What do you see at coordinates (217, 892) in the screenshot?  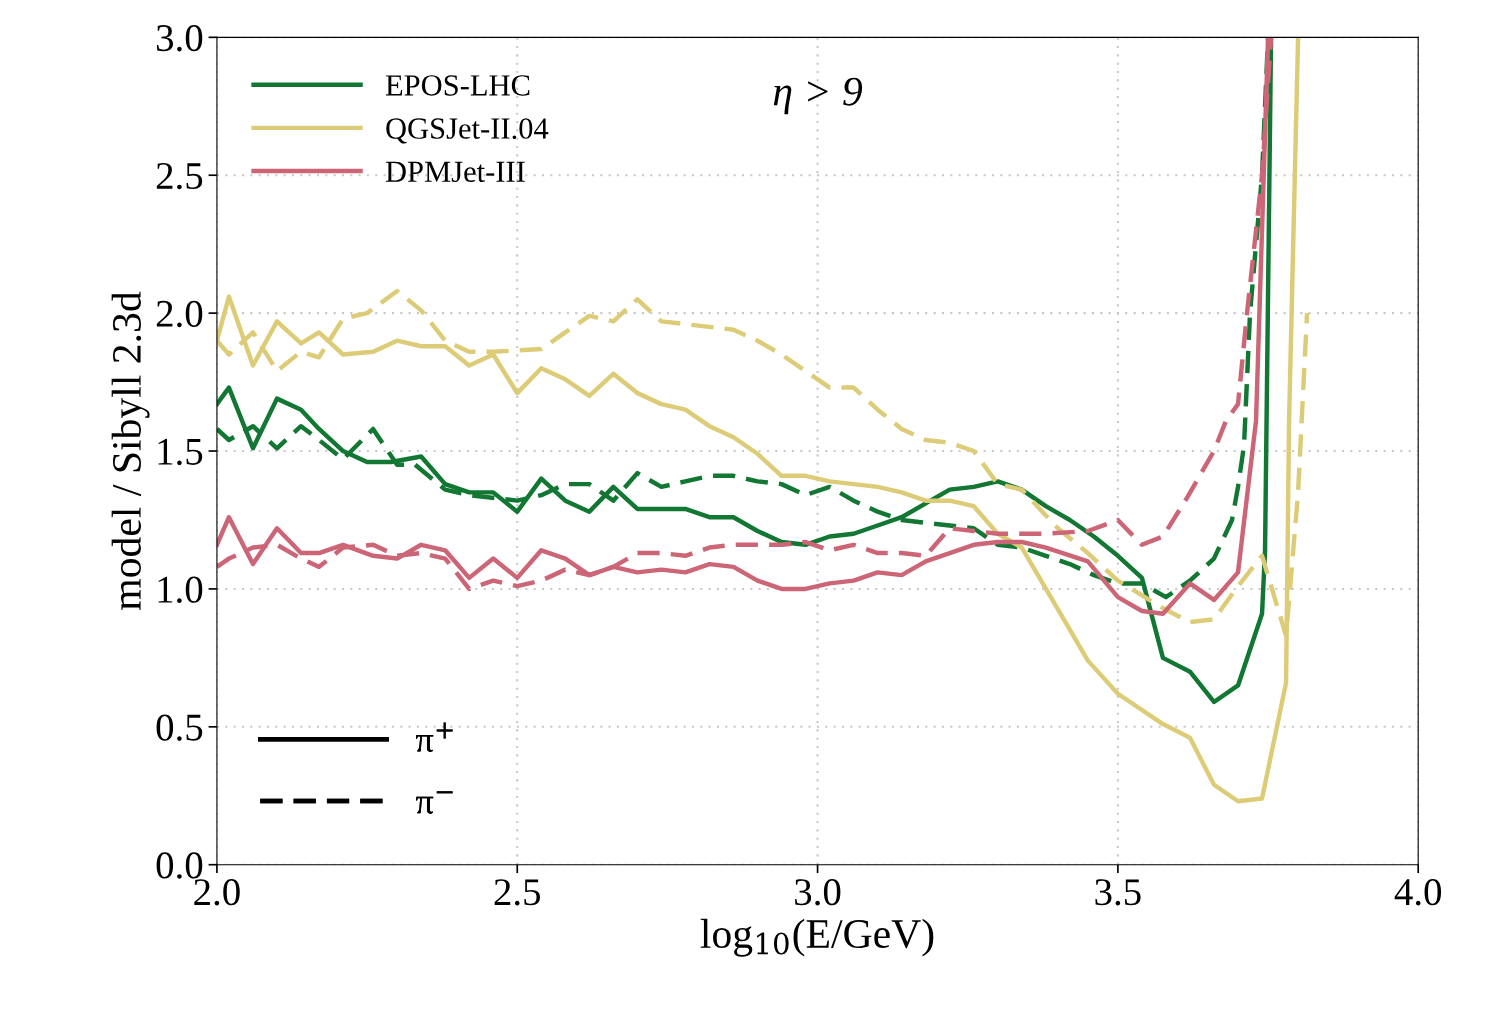 I see `x-tick-label: 2.0` at bounding box center [217, 892].